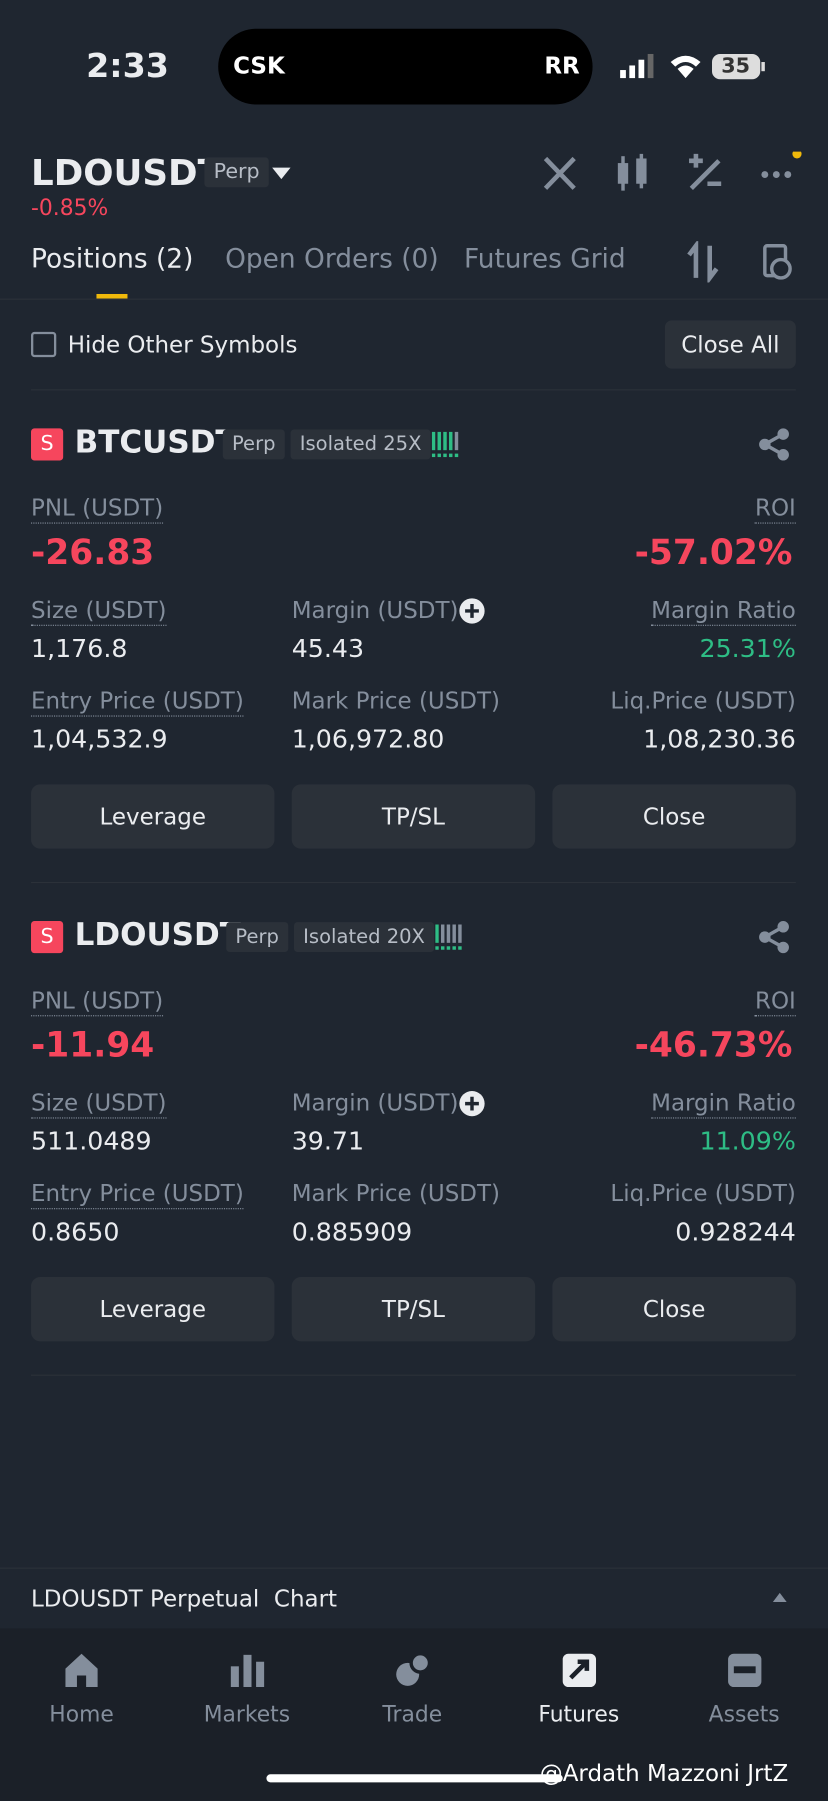  What do you see at coordinates (368, 740) in the screenshot?
I see `field-value: 1,06,972.80` at bounding box center [368, 740].